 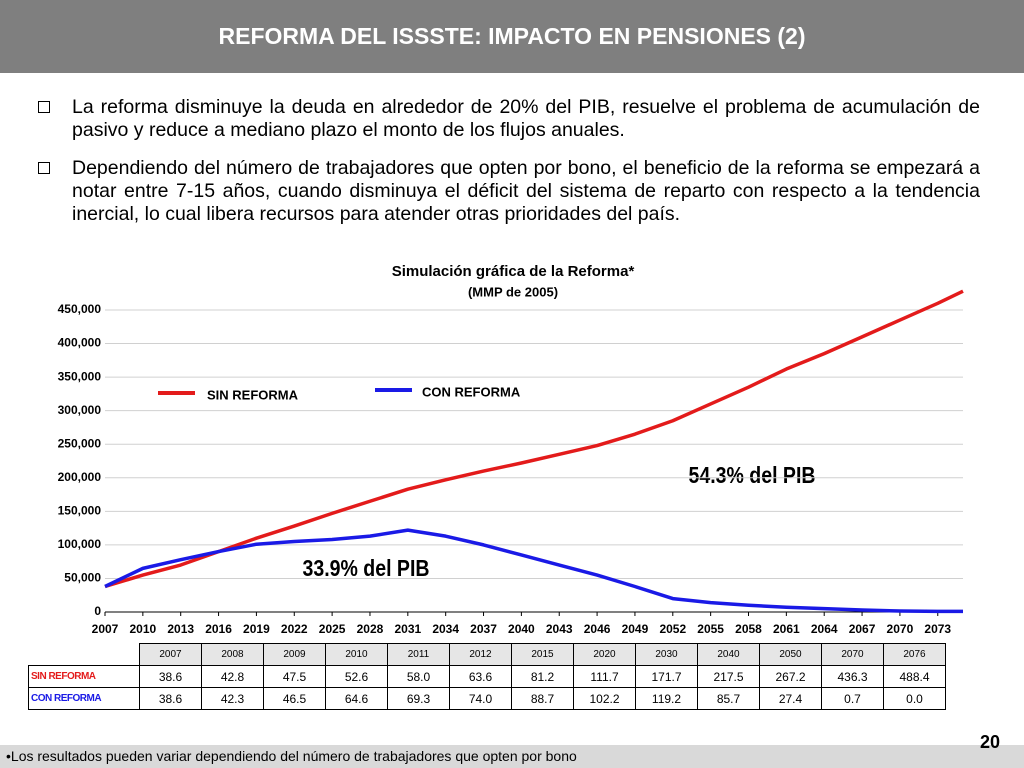 I want to click on x-tick-label: 2073, so click(x=937, y=629).